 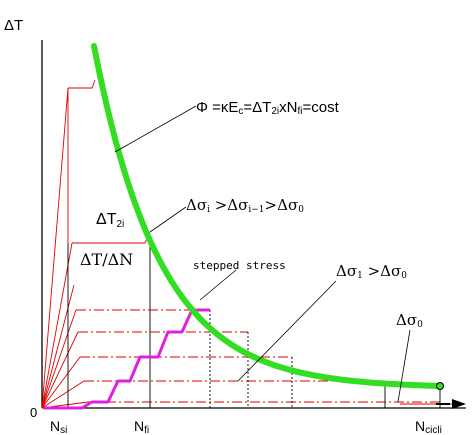 I want to click on fan-lines, so click(x=65, y=248).